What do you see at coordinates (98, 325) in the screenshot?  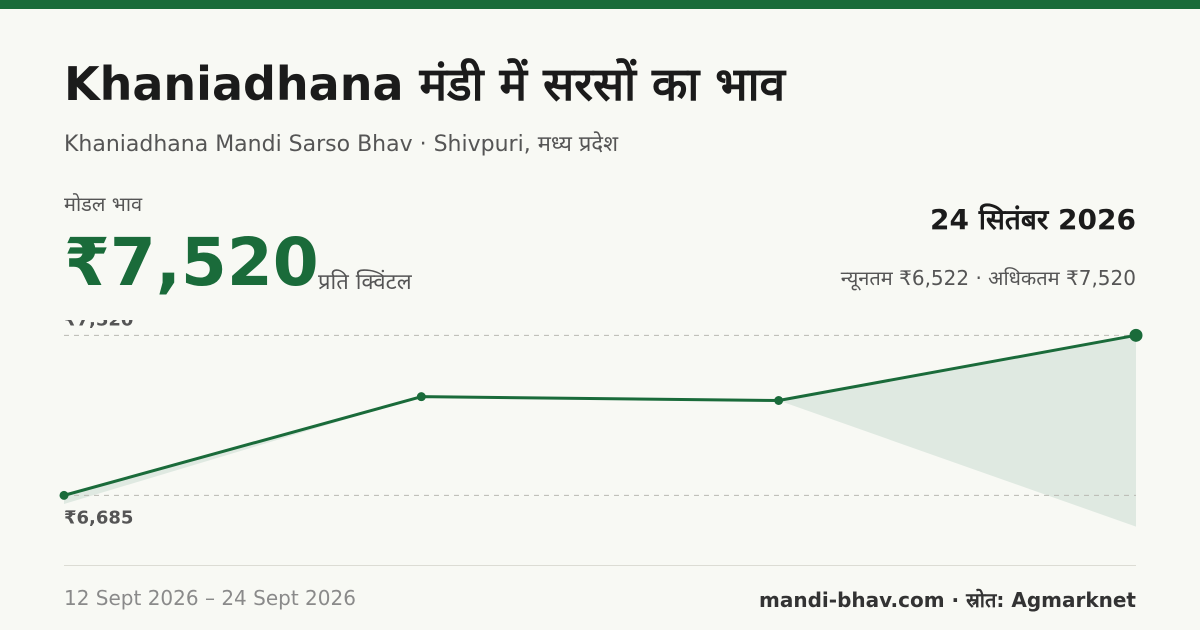 I see `reference-line-label: ₹7,520` at bounding box center [98, 325].